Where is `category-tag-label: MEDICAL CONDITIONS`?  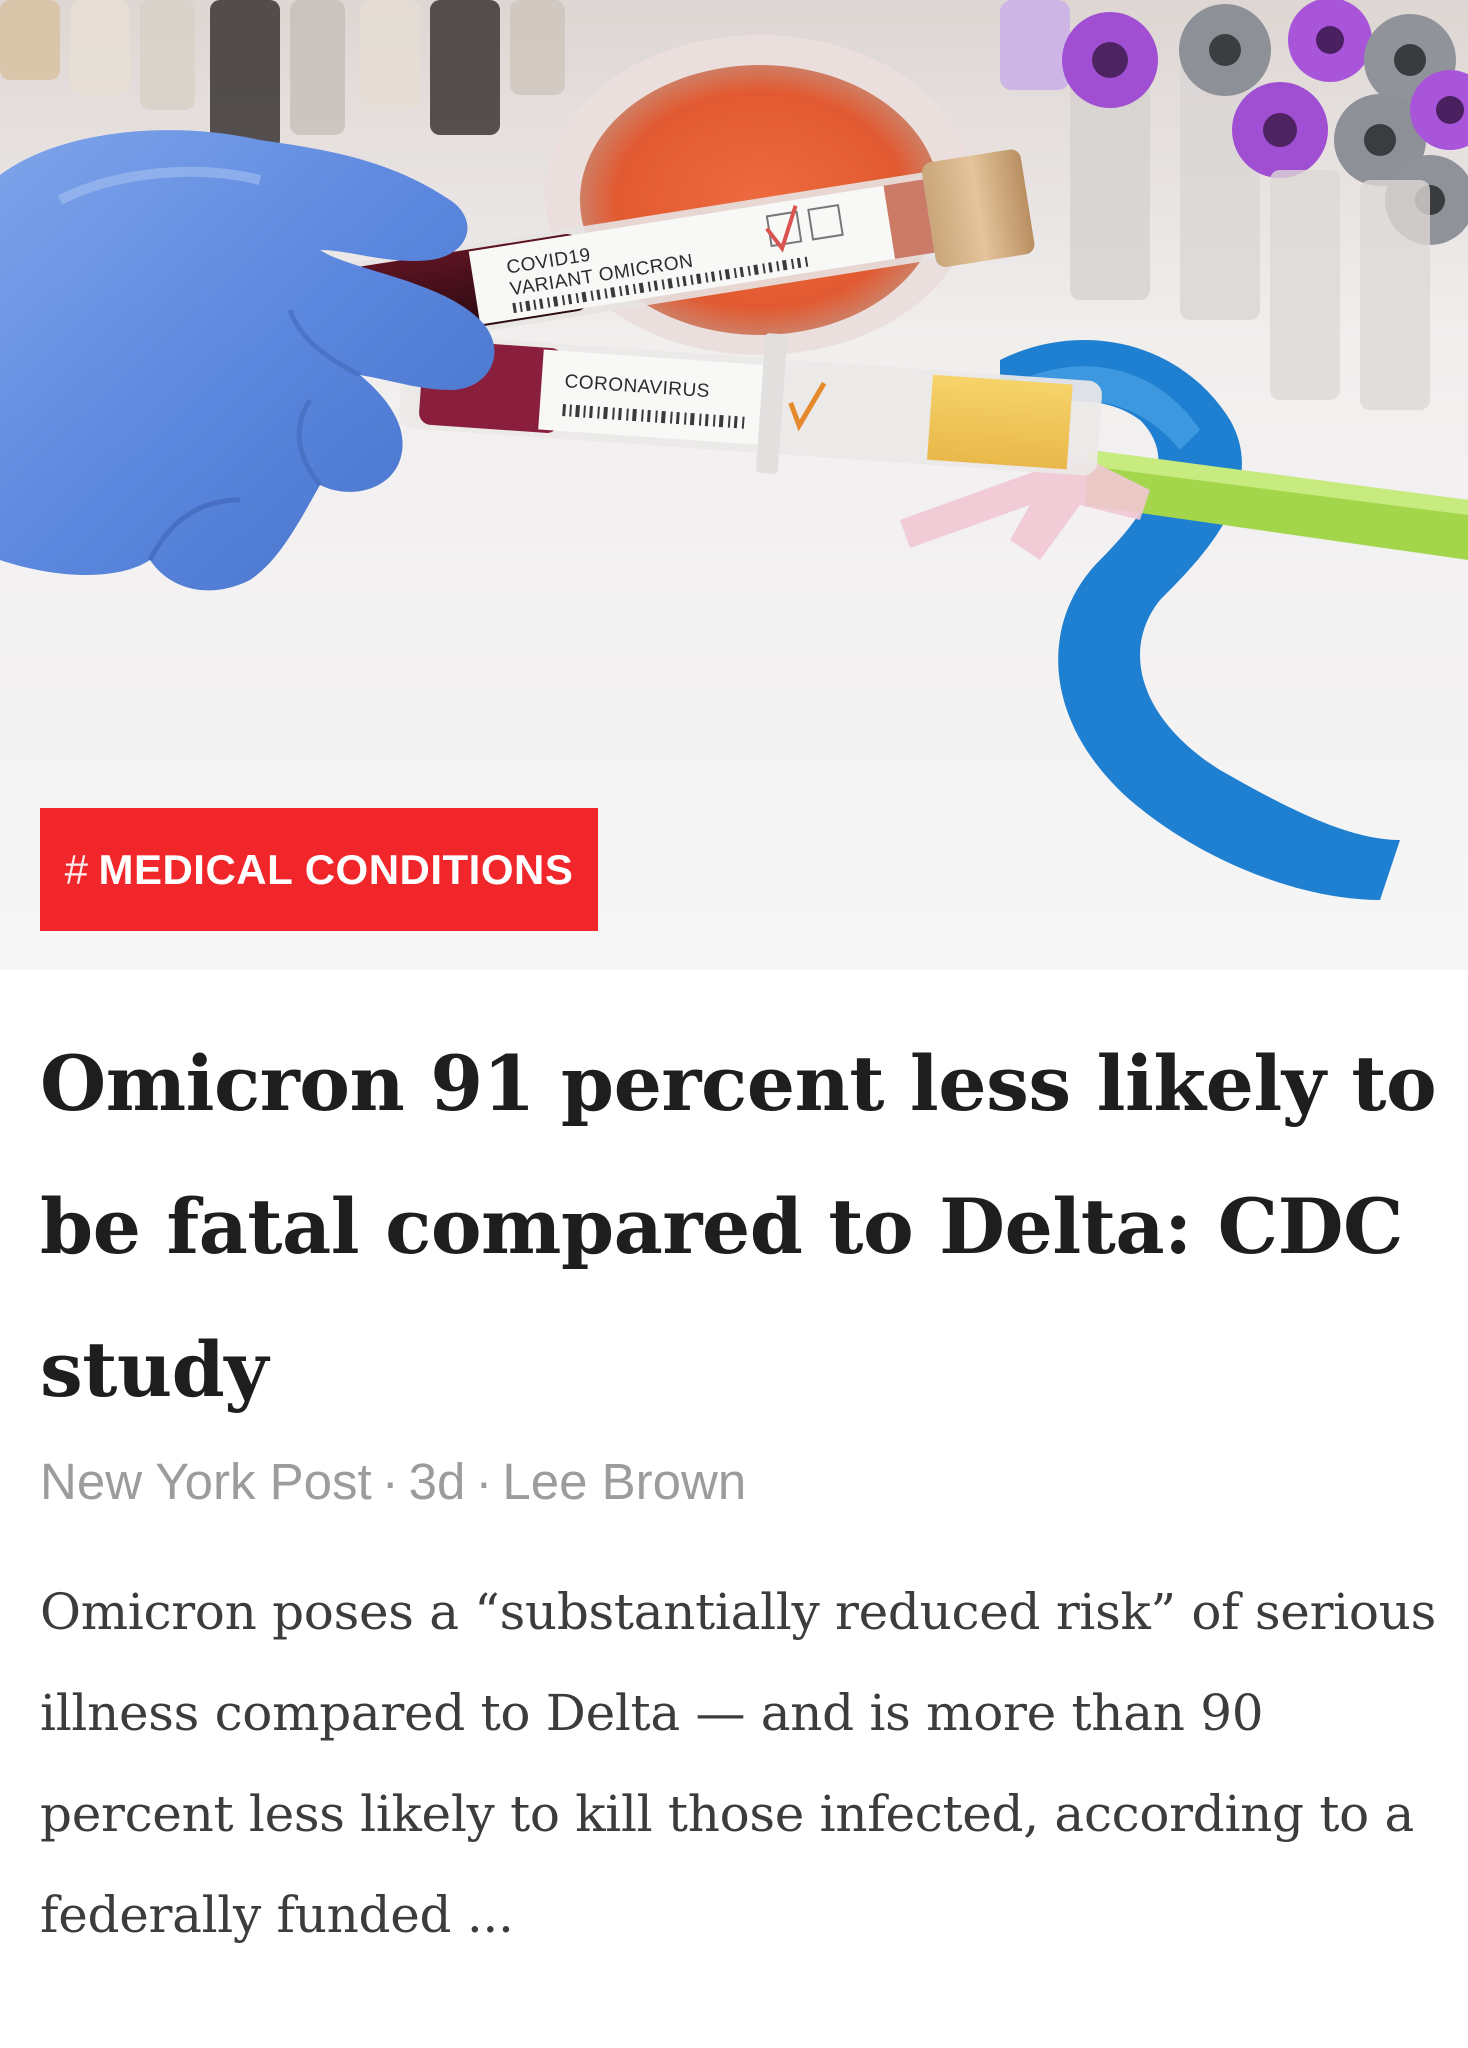
category-tag-label: MEDICAL CONDITIONS is located at coordinates (336, 869).